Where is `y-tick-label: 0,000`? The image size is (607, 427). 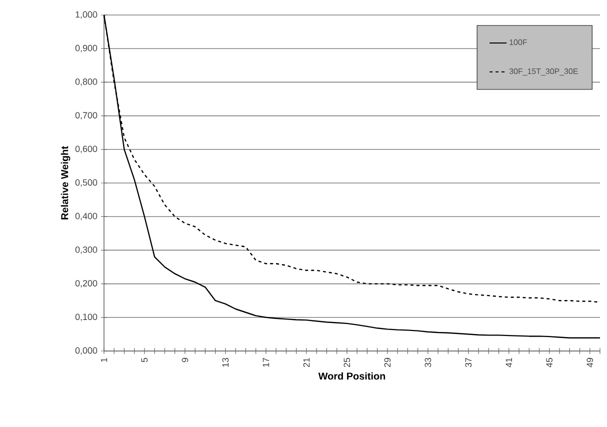
y-tick-label: 0,000 is located at coordinates (86, 351).